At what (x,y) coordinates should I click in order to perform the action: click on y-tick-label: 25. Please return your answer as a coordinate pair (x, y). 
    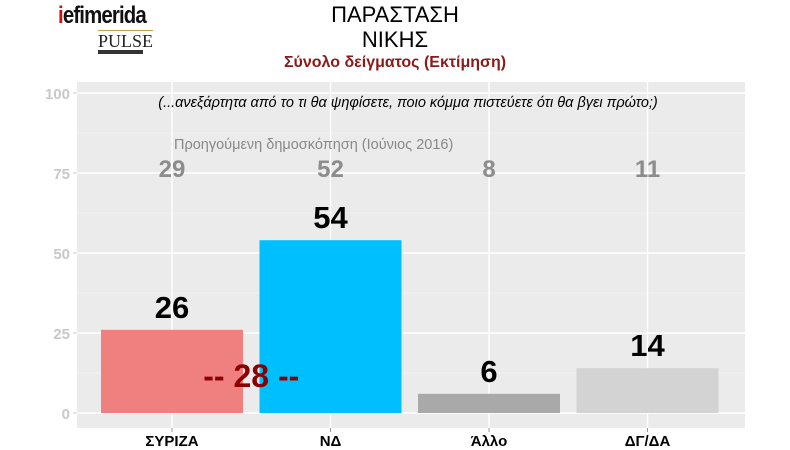
    Looking at the image, I should click on (61, 334).